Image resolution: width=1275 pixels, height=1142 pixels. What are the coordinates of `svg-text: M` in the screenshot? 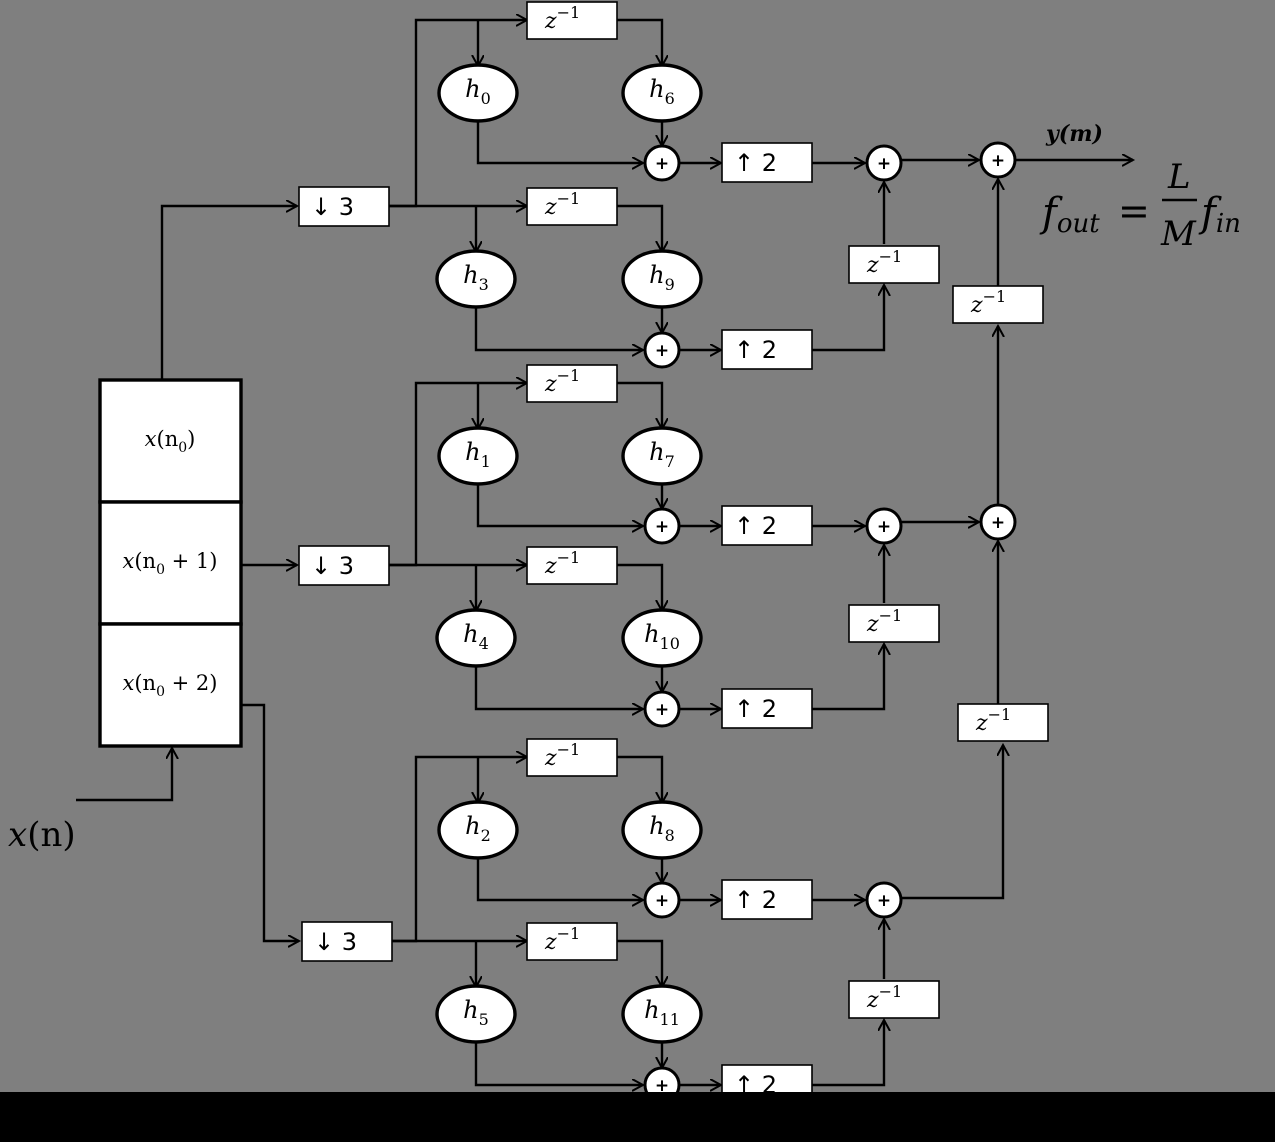 It's located at (1178, 234).